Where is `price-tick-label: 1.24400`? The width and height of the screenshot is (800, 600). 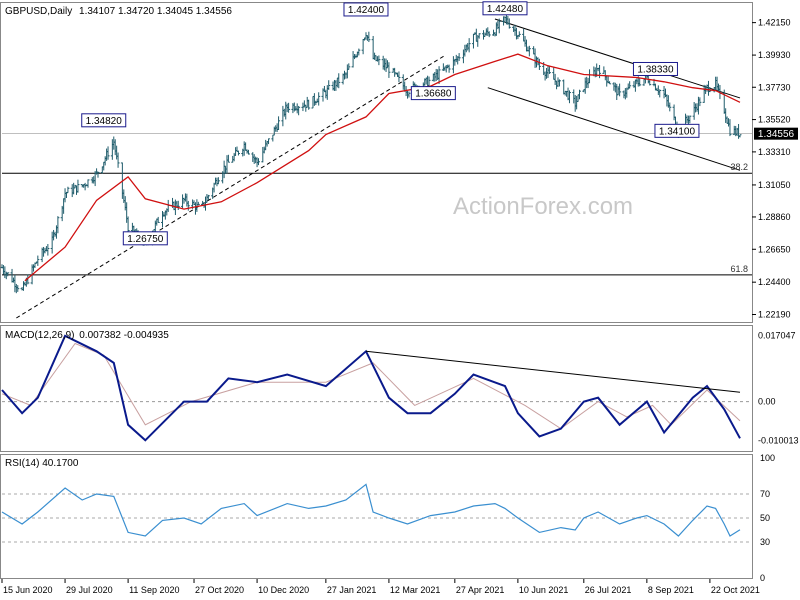
price-tick-label: 1.24400 is located at coordinates (774, 282).